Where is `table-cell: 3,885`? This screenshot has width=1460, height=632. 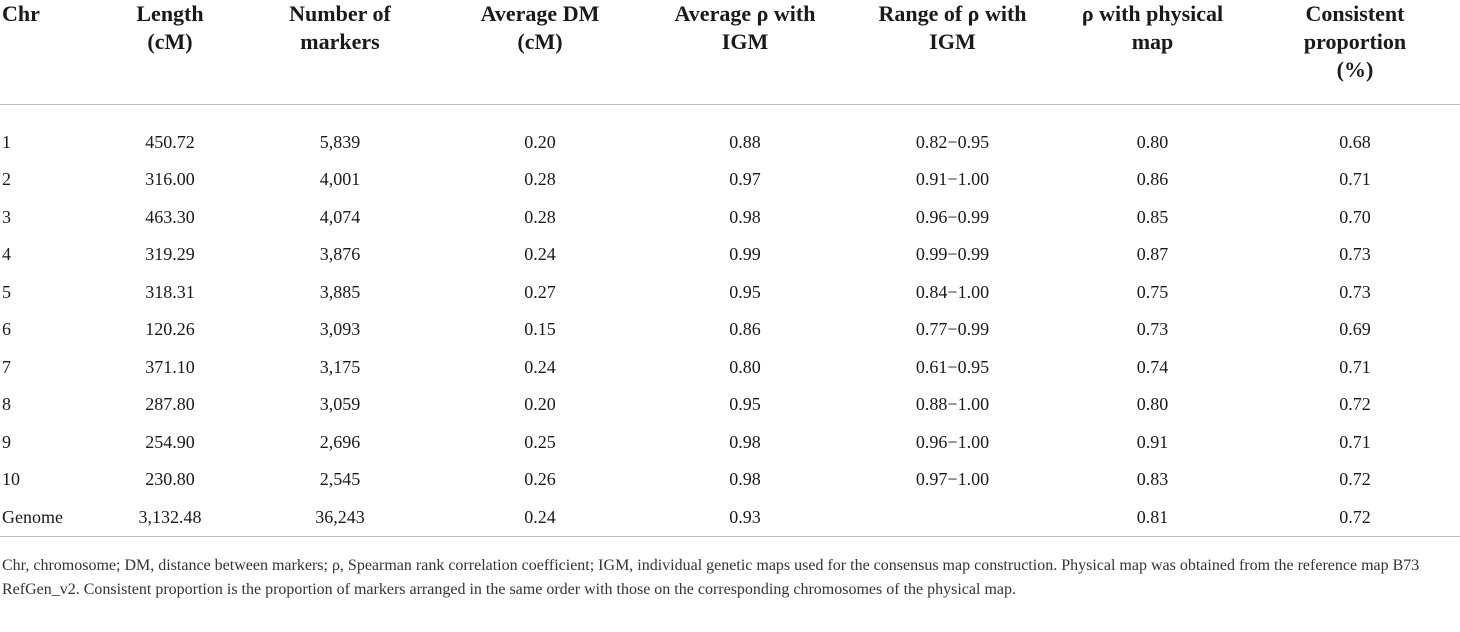
table-cell: 3,885 is located at coordinates (340, 291).